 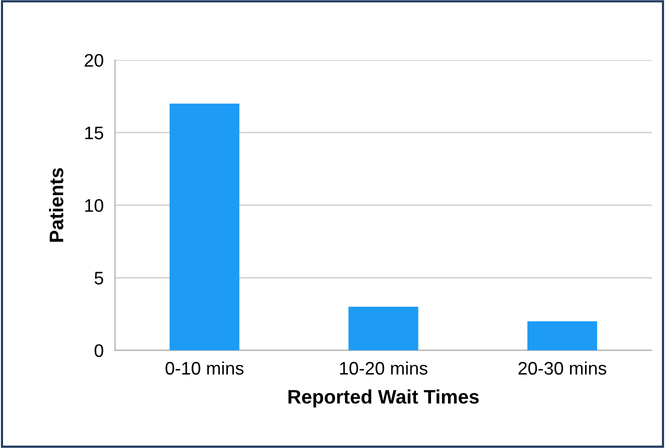 I want to click on y-tick-label: 15, so click(x=94, y=133).